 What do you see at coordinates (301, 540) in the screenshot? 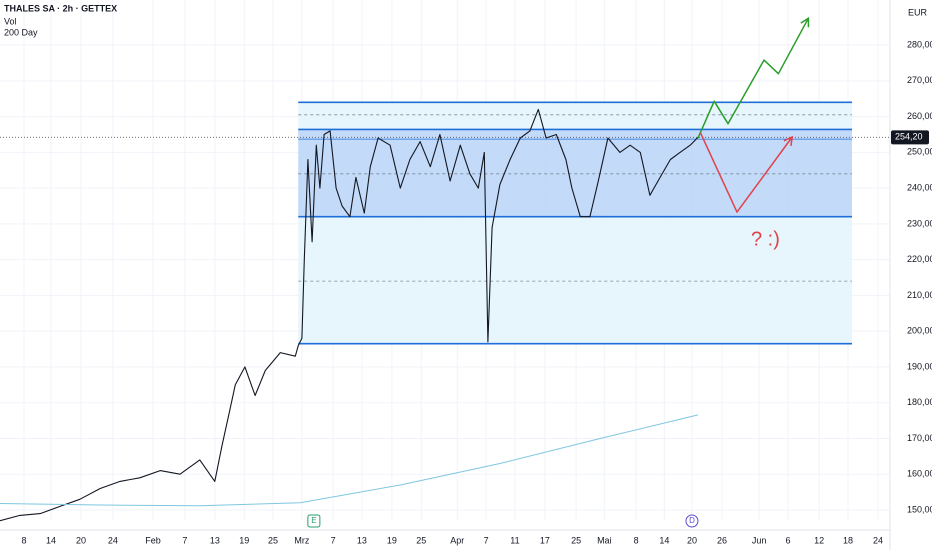
I see `x-tick-label: Mrz` at bounding box center [301, 540].